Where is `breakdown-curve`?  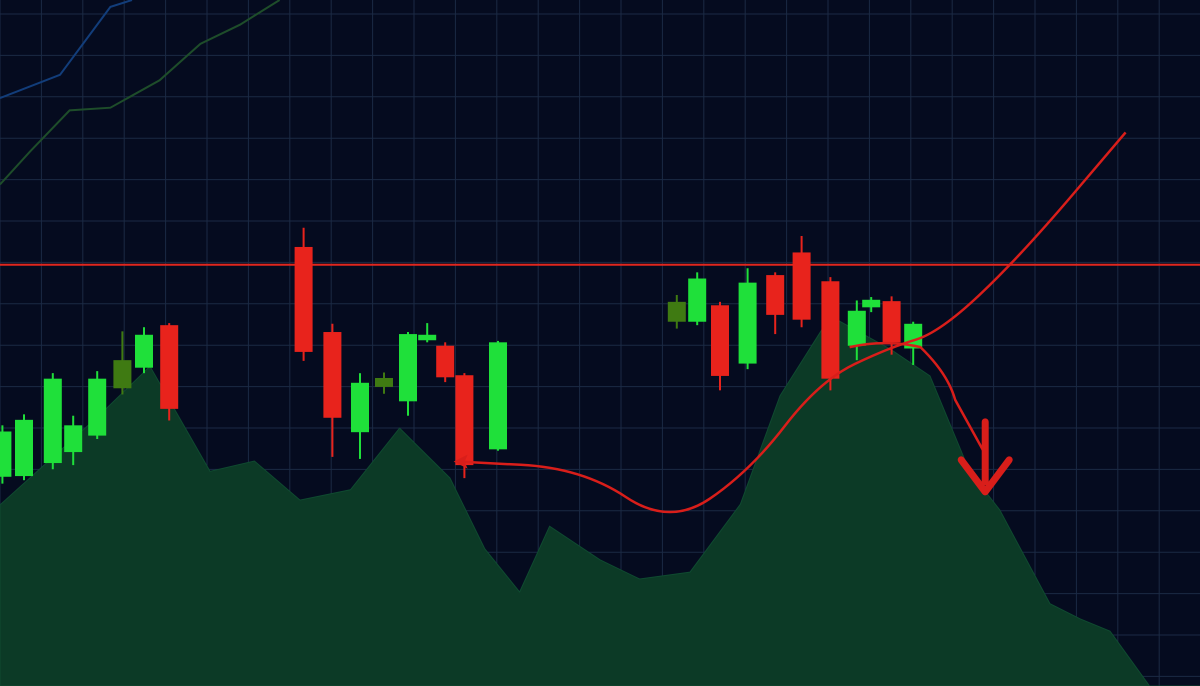
breakdown-curve is located at coordinates (918, 398).